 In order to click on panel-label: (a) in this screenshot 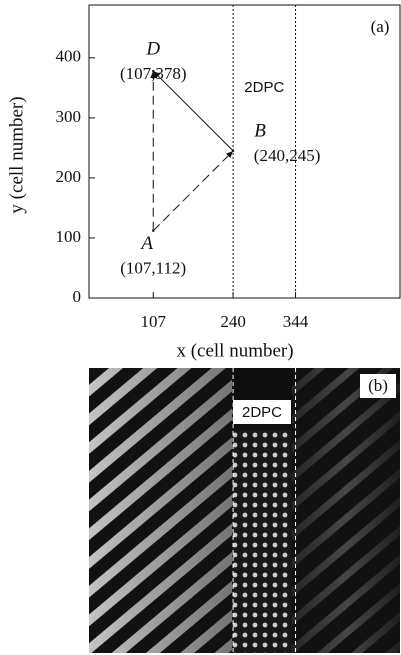, I will do `click(380, 26)`.